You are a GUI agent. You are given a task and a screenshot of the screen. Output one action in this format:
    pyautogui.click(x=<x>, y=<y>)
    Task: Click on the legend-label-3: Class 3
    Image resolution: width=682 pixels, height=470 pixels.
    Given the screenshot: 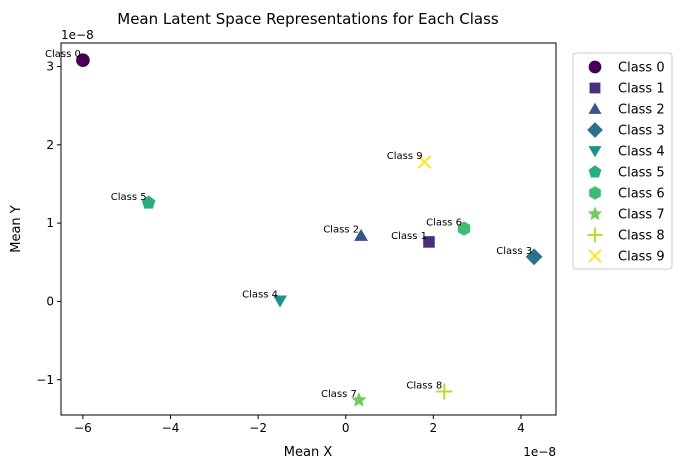 What is the action you would take?
    pyautogui.click(x=641, y=131)
    